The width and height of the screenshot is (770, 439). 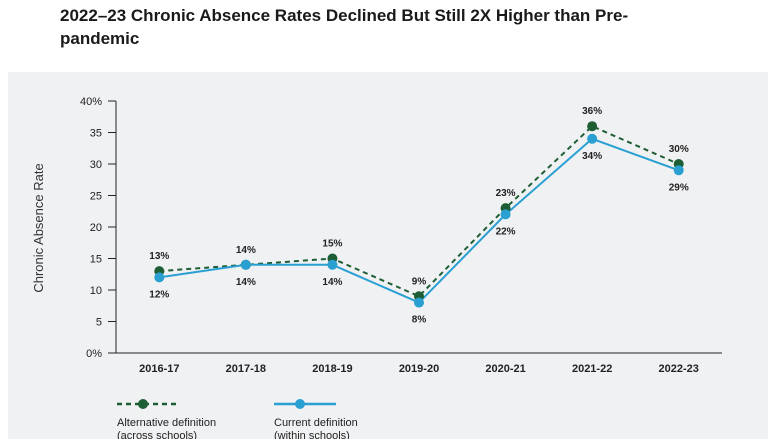 What do you see at coordinates (679, 149) in the screenshot?
I see `data-label-alternative: 30%` at bounding box center [679, 149].